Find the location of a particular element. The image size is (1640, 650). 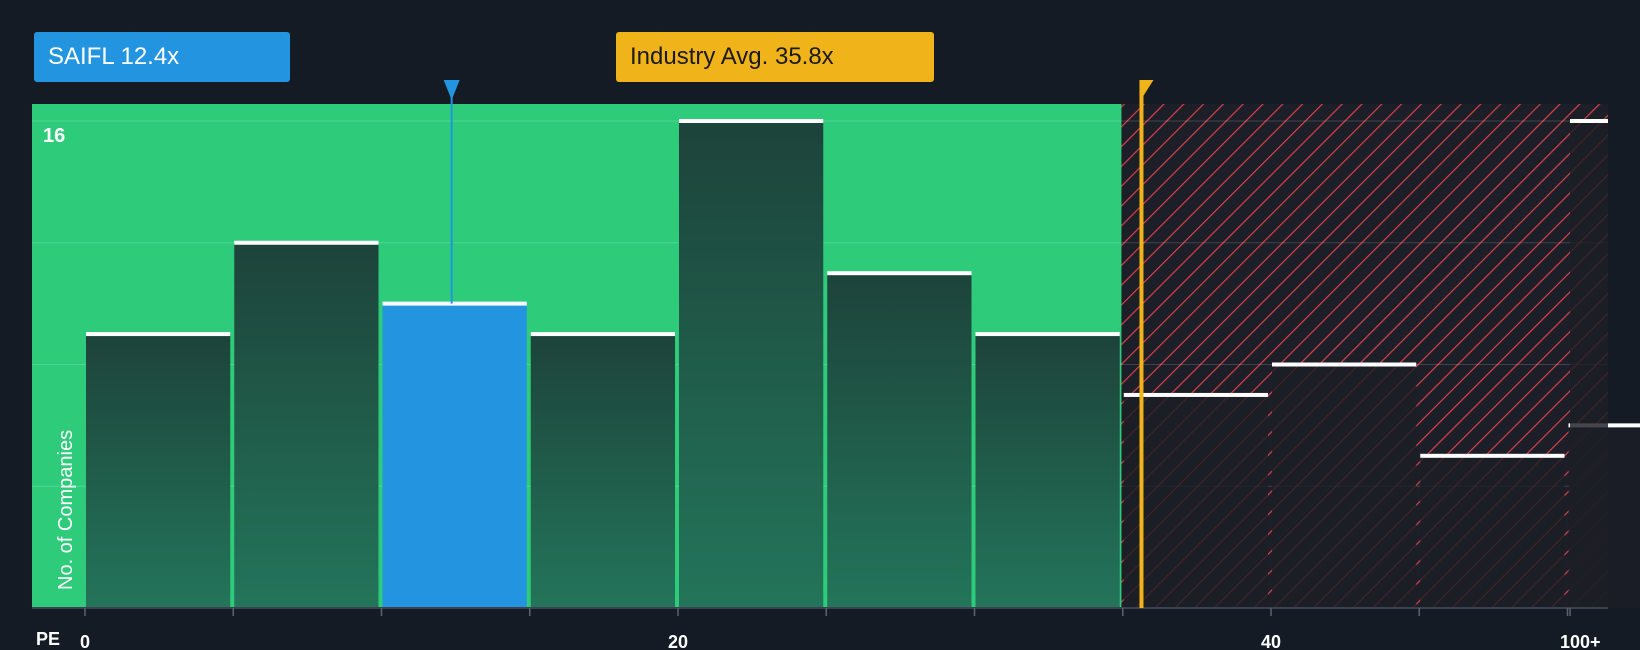

y-axis-max-label: 16 is located at coordinates (54, 136).